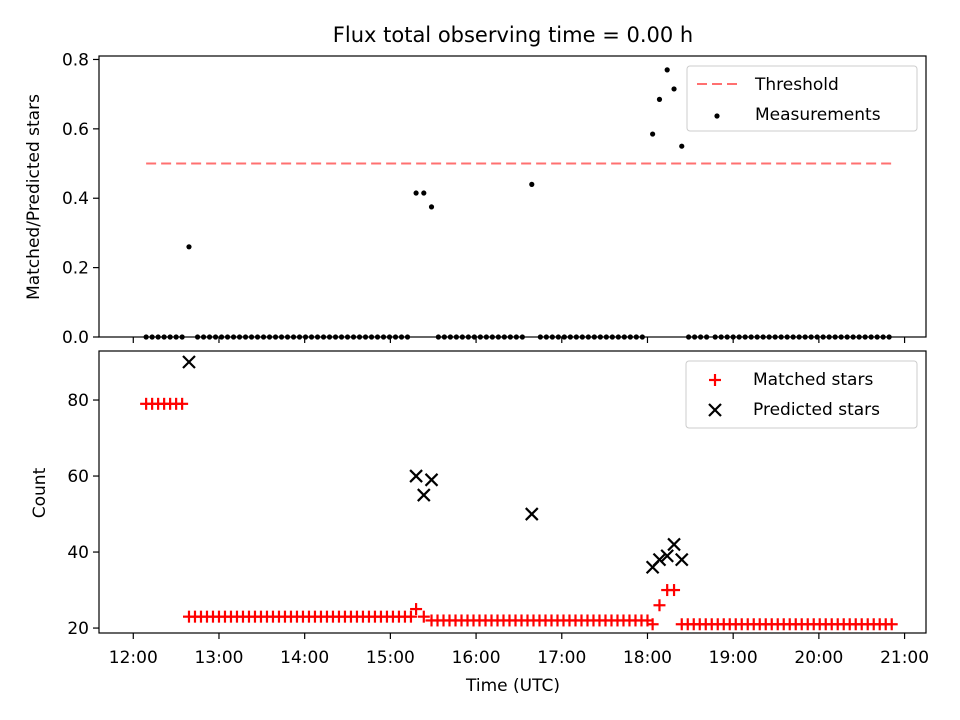 This screenshot has width=960, height=720. Describe the element at coordinates (715, 410) in the screenshot. I see `legend-predicted-swatch` at that location.